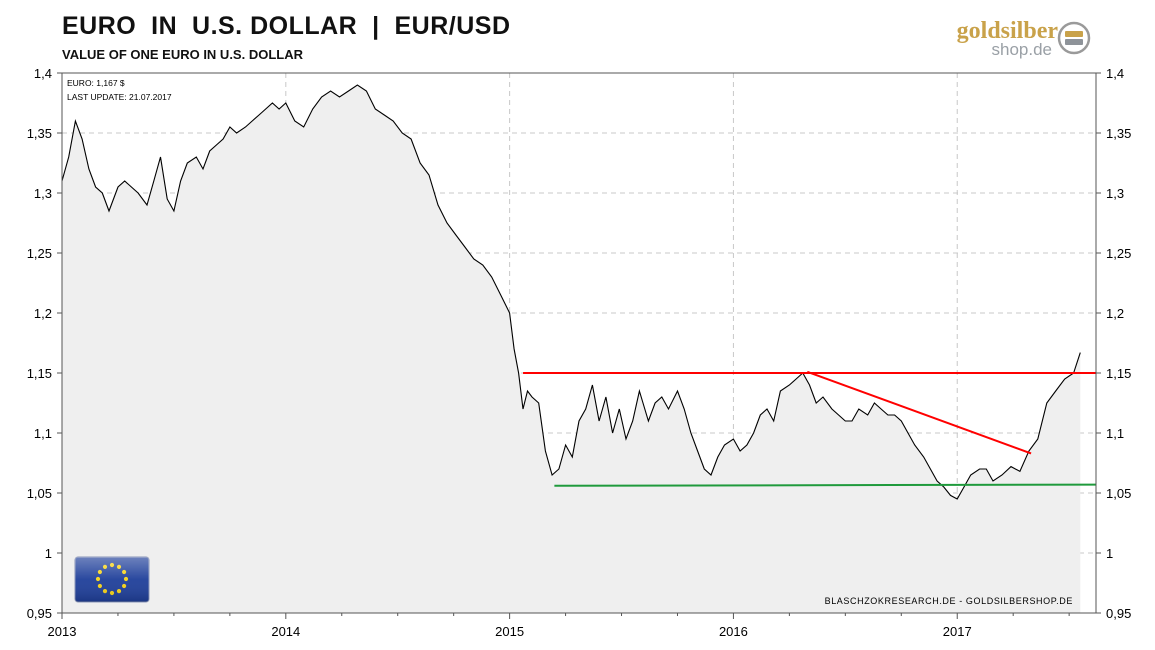 The height and width of the screenshot is (650, 1155). Describe the element at coordinates (509, 631) in the screenshot. I see `x-tick-label: 2015` at that location.